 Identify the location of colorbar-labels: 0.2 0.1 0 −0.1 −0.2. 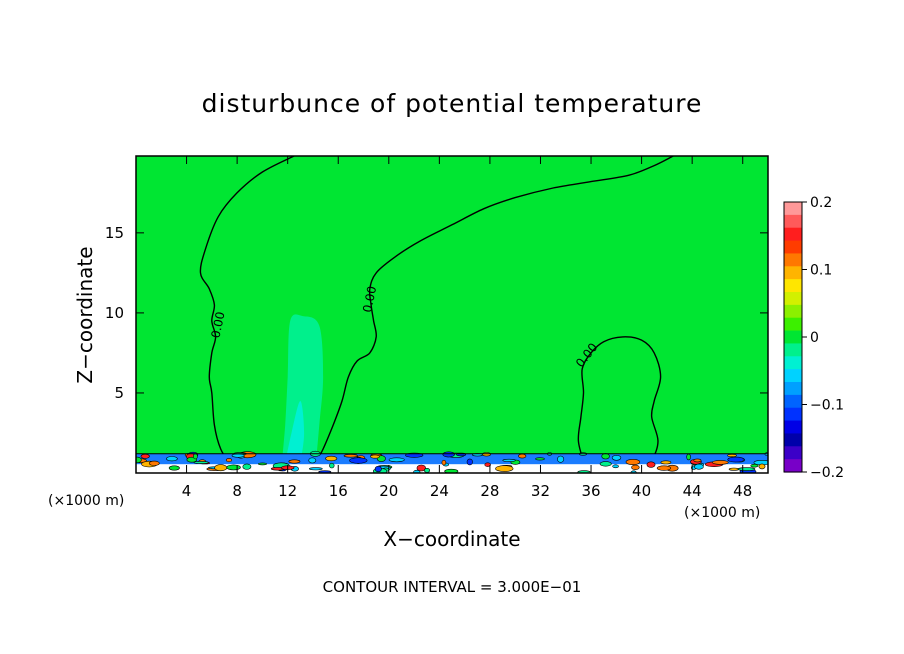
(823, 338).